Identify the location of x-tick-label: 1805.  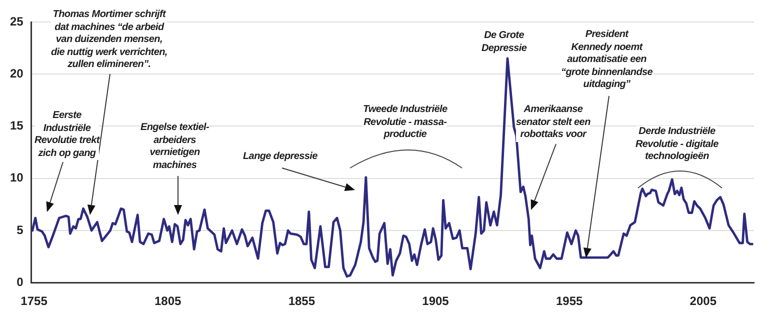
(168, 301).